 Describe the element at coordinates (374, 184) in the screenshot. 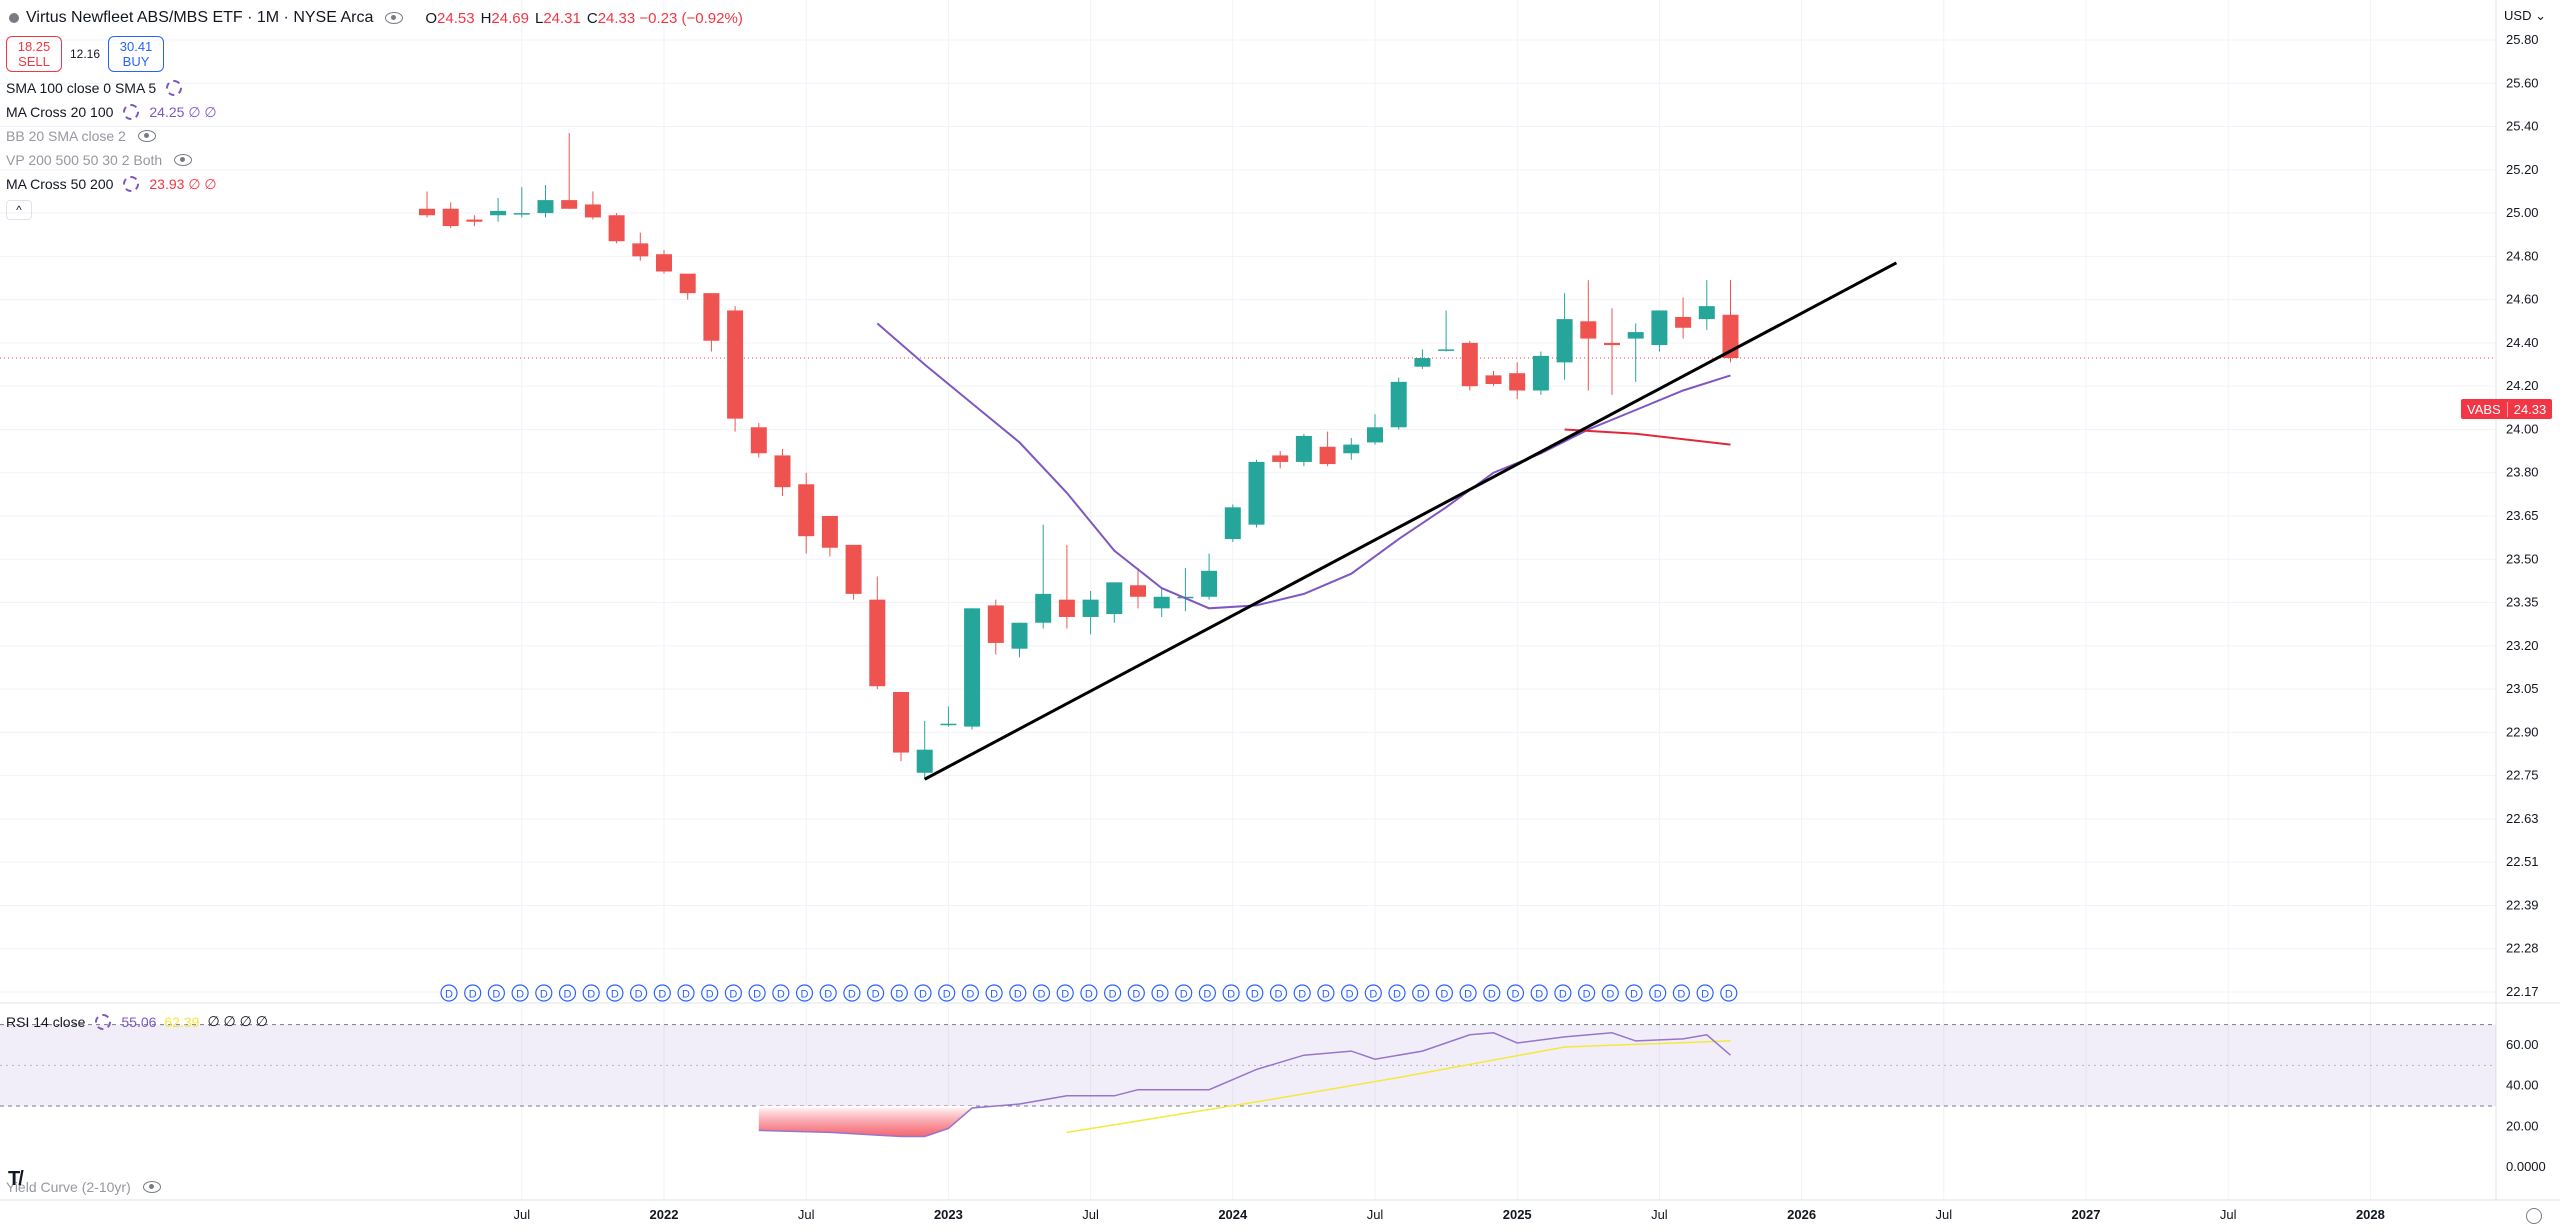

I see `indicator-row: MA Cross 50 200 23.93 ∅ ∅` at that location.